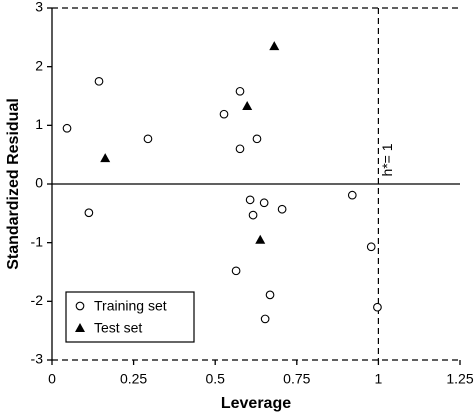  I want to click on y-tick-label: -2, so click(37, 300).